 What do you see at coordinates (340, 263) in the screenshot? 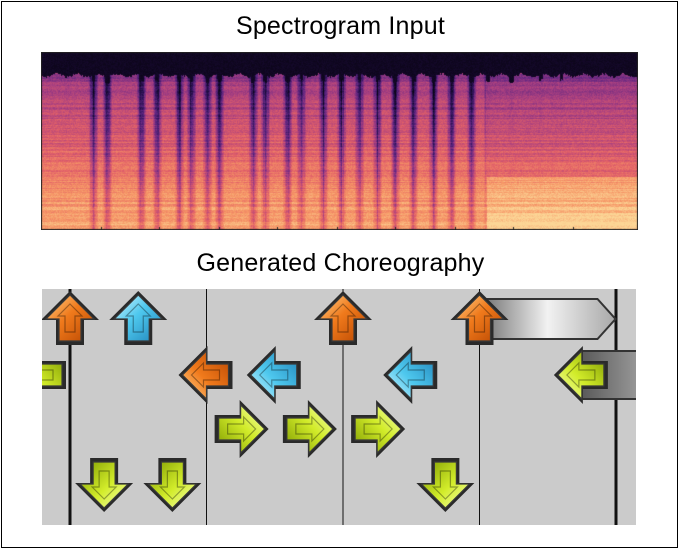
I see `choreography-title: Generated Choreography` at bounding box center [340, 263].